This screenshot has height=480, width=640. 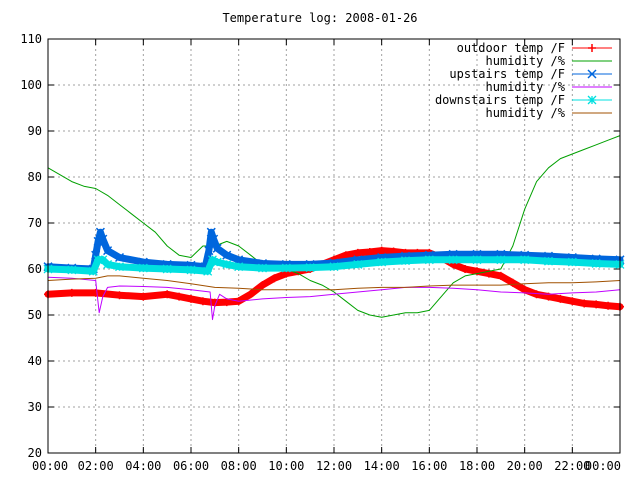 I want to click on y-tick-label: 90, so click(x=35, y=131).